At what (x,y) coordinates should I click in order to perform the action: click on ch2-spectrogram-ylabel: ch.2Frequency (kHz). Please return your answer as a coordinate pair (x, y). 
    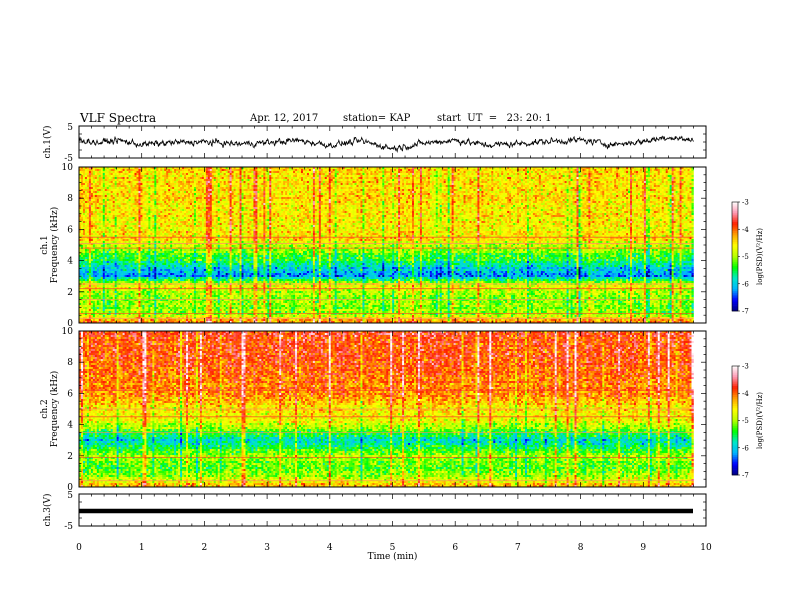
    Looking at the image, I should click on (50, 409).